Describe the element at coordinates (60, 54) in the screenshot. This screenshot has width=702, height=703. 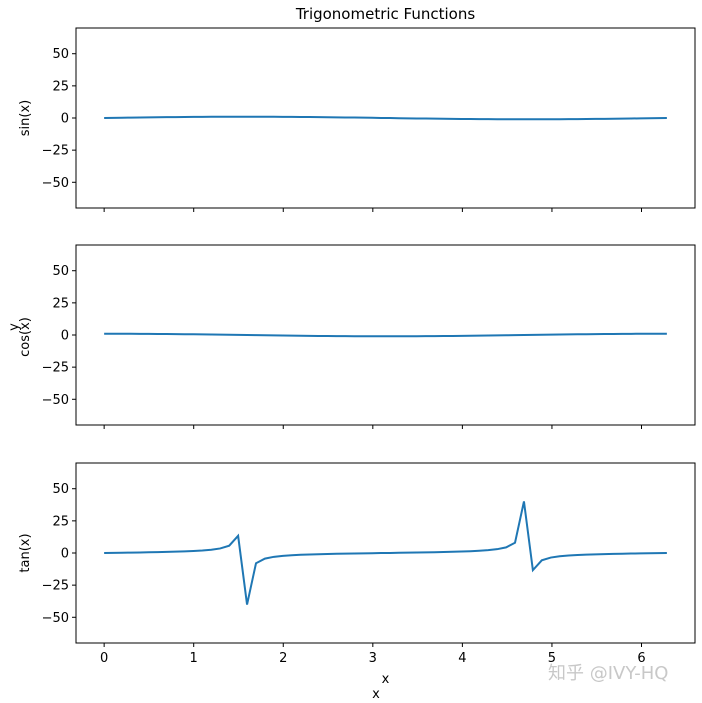
I see `y-tick-label-sin-0: 50` at that location.